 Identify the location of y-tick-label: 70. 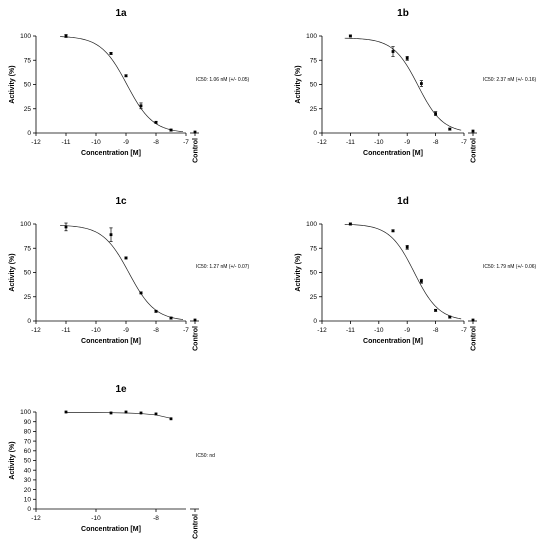
(28, 441).